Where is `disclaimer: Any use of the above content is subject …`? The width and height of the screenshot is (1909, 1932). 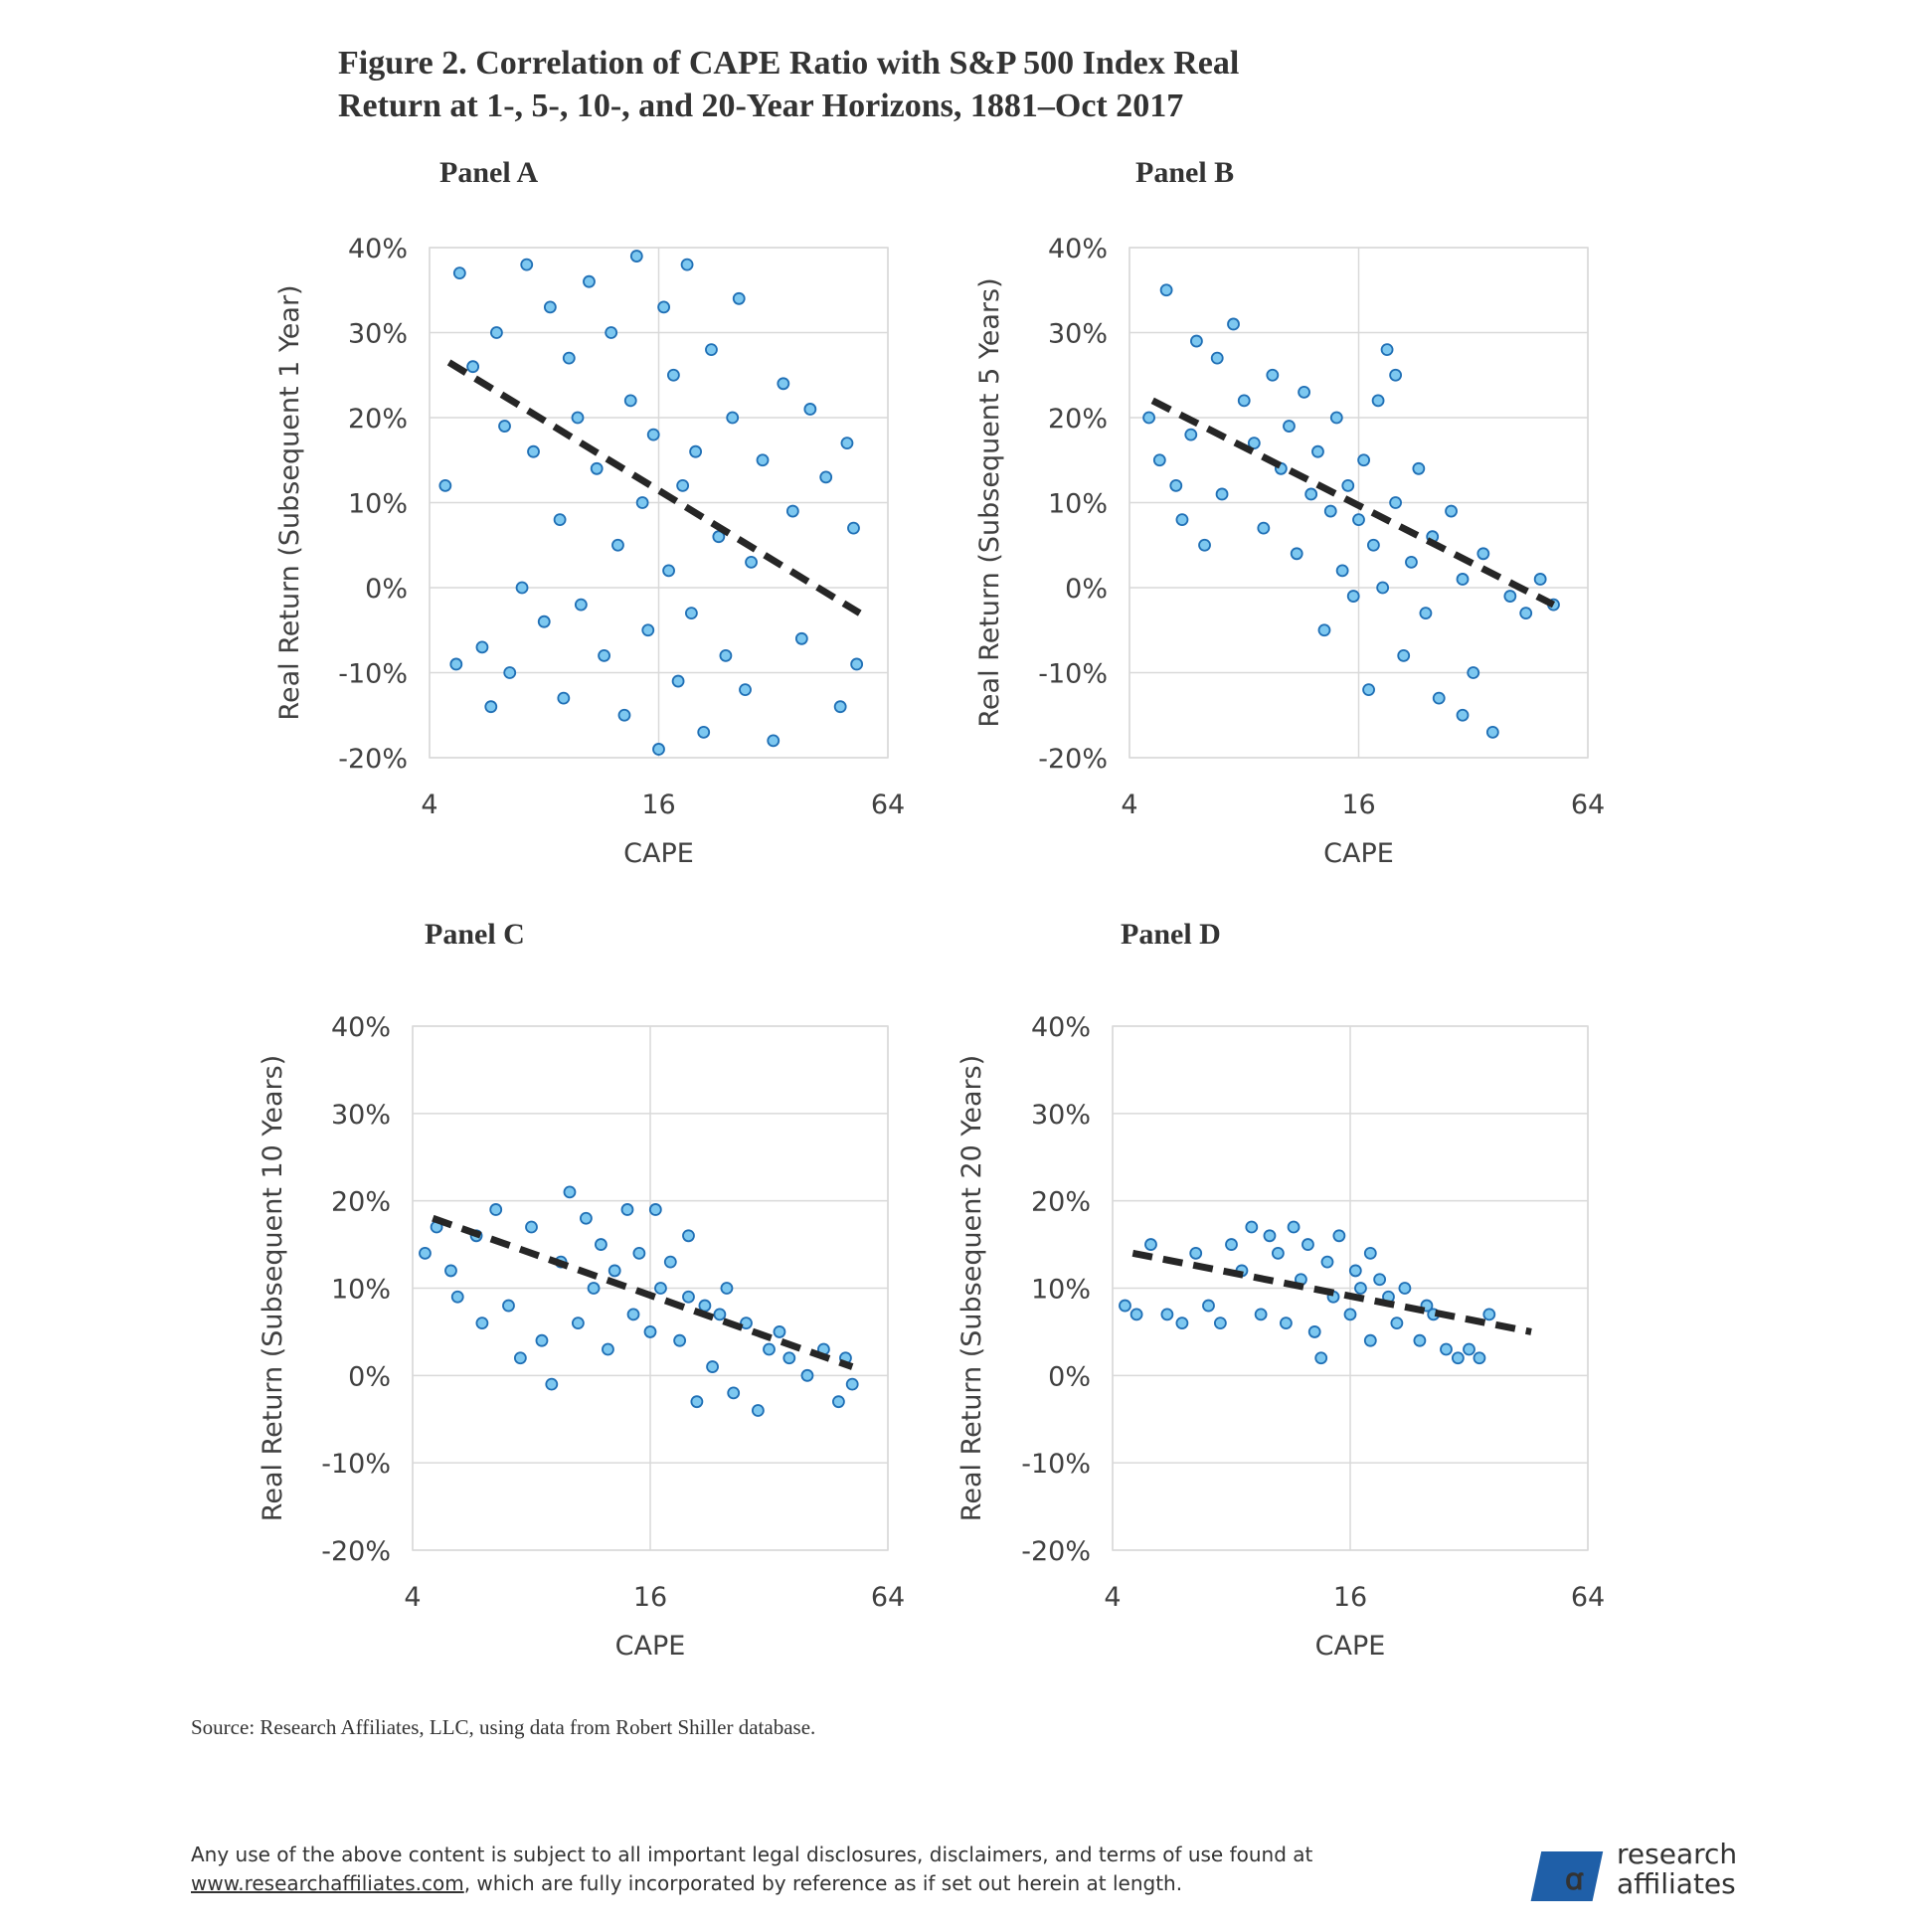
disclaimer: Any use of the above content is subject … is located at coordinates (752, 1855).